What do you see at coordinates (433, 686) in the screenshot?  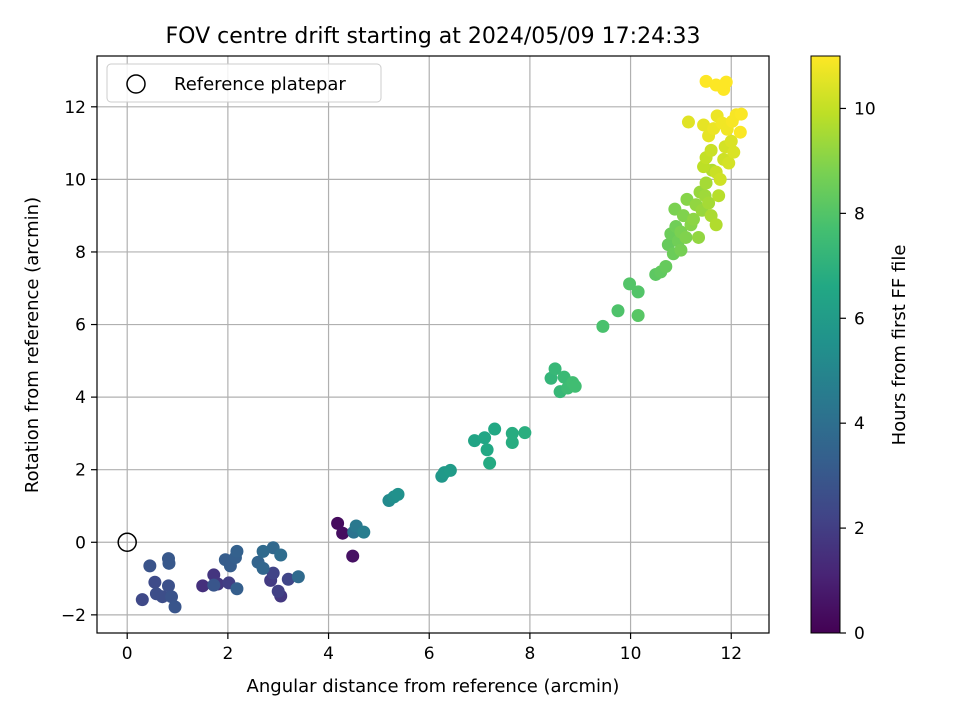 I see `x-axis-label: Angular distance from reference (arcmin)` at bounding box center [433, 686].